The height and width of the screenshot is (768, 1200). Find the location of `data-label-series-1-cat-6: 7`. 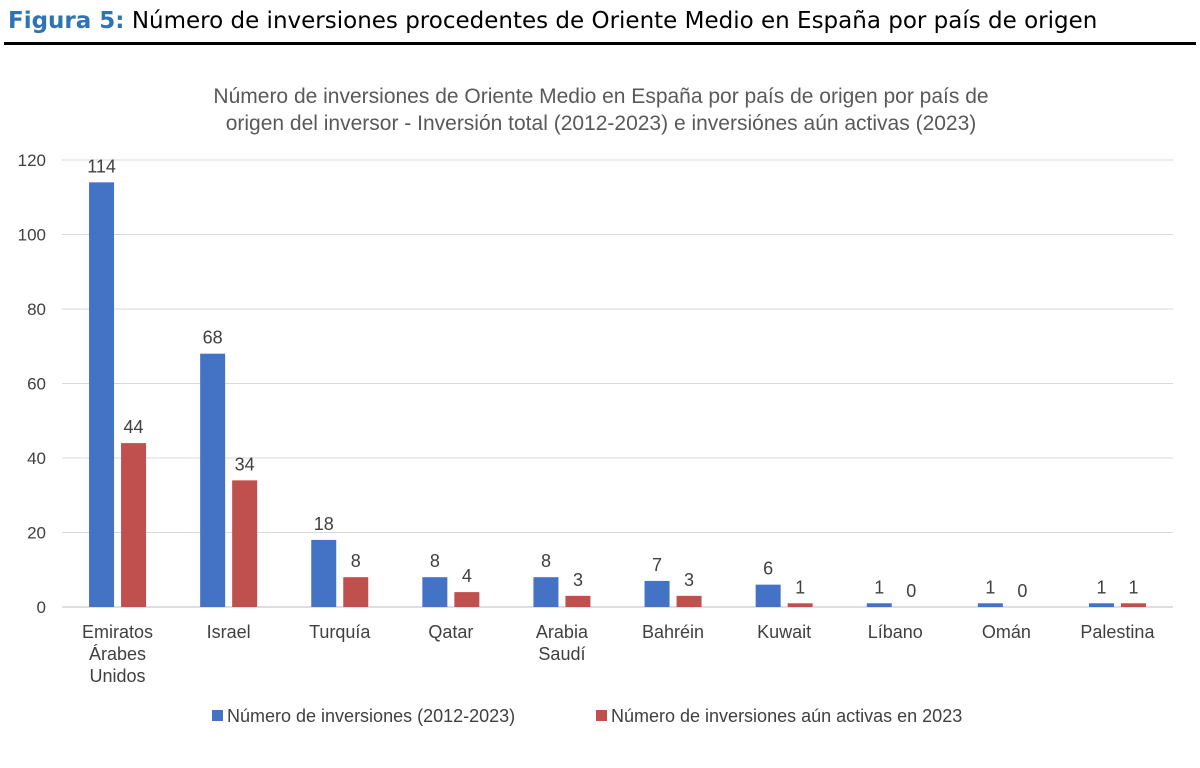

data-label-series-1-cat-6: 7 is located at coordinates (657, 565).